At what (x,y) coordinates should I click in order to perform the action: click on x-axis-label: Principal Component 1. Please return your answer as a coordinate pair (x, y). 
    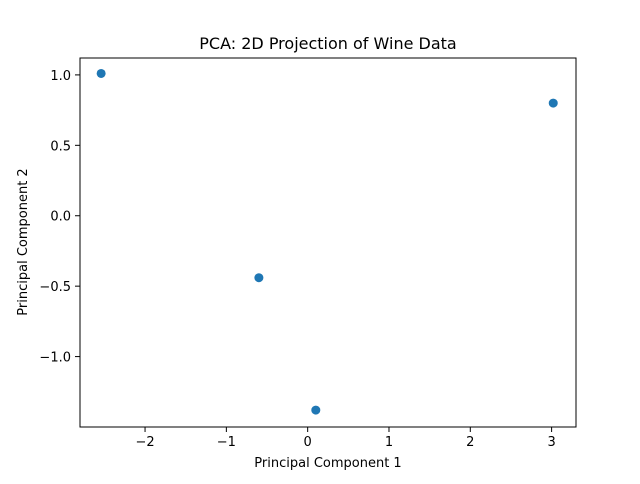
    Looking at the image, I should click on (327, 463).